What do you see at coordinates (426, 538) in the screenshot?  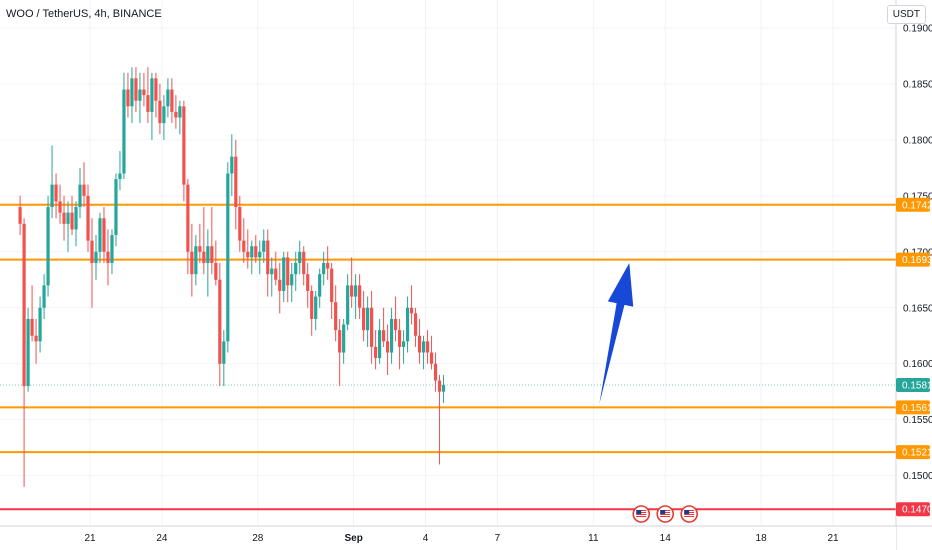 I see `x-tick-label: 4` at bounding box center [426, 538].